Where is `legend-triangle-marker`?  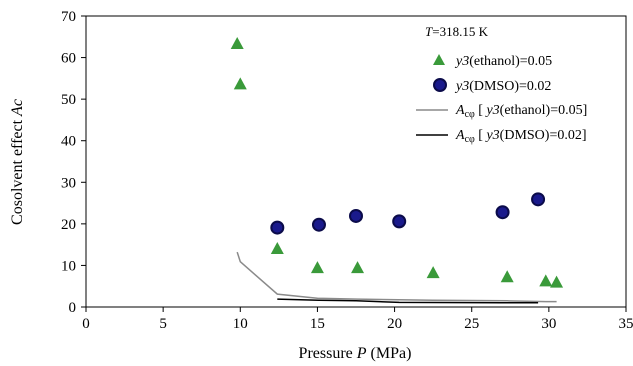
legend-triangle-marker is located at coordinates (439, 59).